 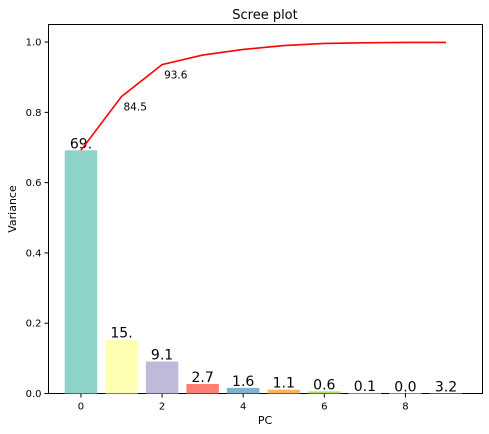 What do you see at coordinates (34, 113) in the screenshot?
I see `y-tick-label-0.8: 0.8` at bounding box center [34, 113].